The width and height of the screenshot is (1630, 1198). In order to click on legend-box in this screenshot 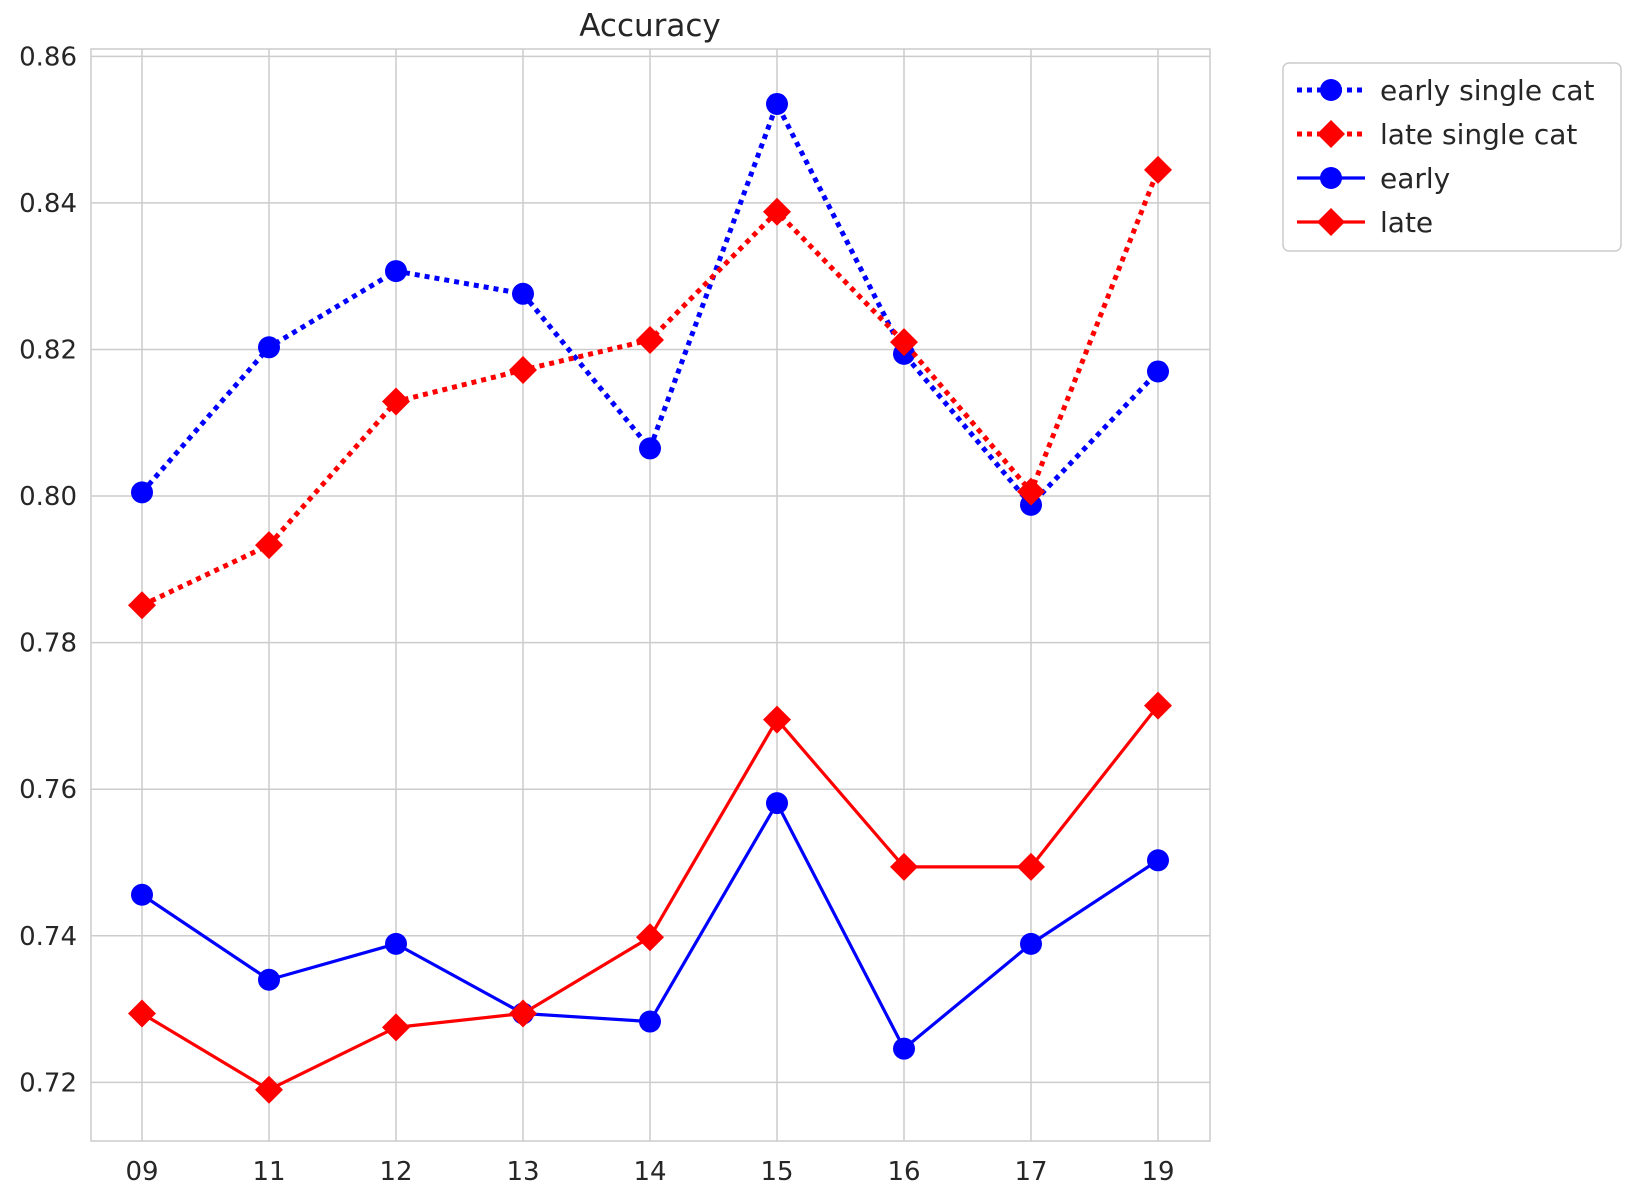, I will do `click(1452, 157)`.